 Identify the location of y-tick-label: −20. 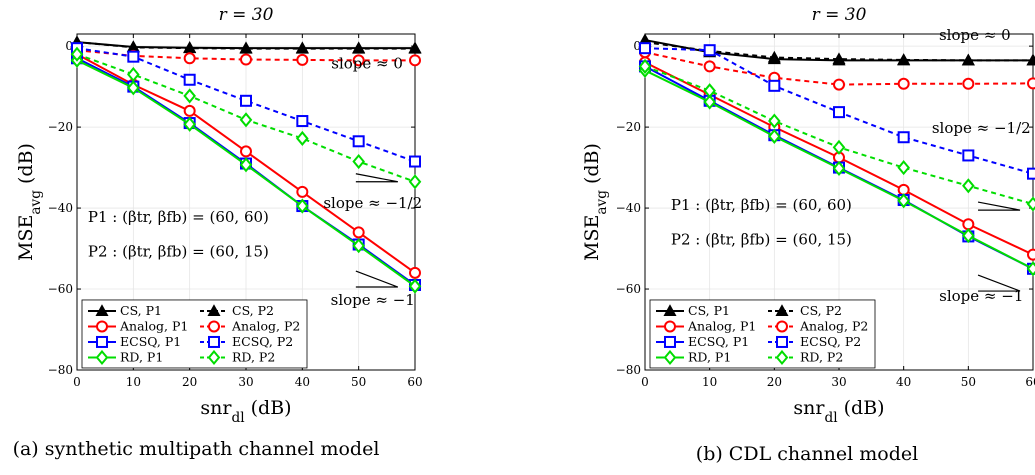
(60, 127).